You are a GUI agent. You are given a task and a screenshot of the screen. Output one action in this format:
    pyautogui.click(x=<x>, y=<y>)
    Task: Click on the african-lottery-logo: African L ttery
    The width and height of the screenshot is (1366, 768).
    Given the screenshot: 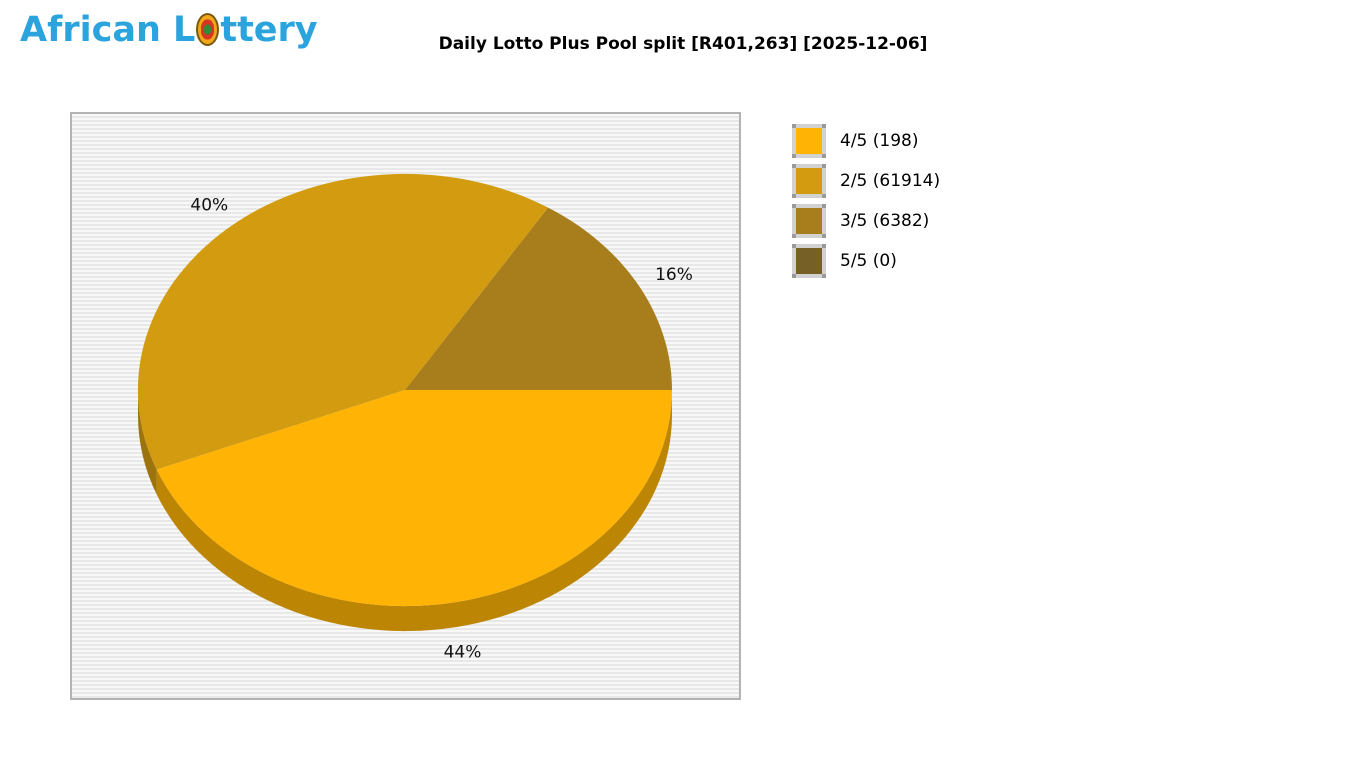 What is the action you would take?
    pyautogui.click(x=169, y=34)
    